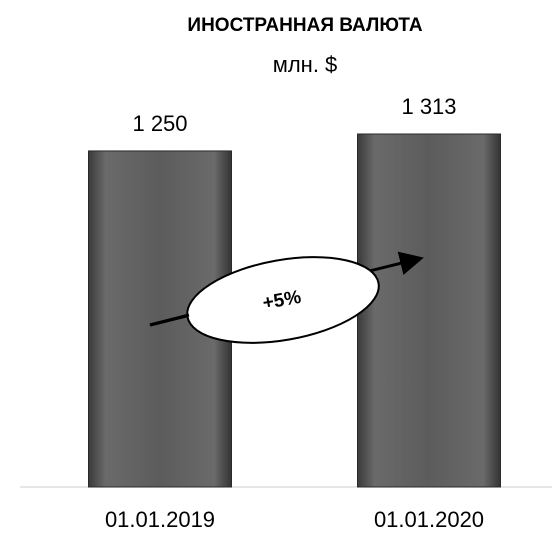 The width and height of the screenshot is (552, 535). Describe the element at coordinates (429, 519) in the screenshot. I see `x-tick-label: 01.01.2020` at that location.